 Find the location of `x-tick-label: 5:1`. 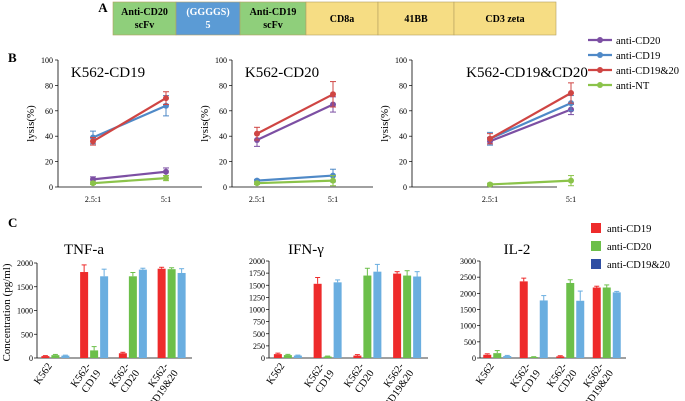

x-tick-label: 5:1 is located at coordinates (571, 199).